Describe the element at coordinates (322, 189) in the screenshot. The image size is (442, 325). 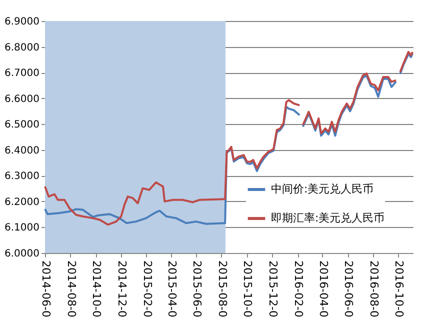
I see `legend-label: 中间价:美元兑人民币` at that location.